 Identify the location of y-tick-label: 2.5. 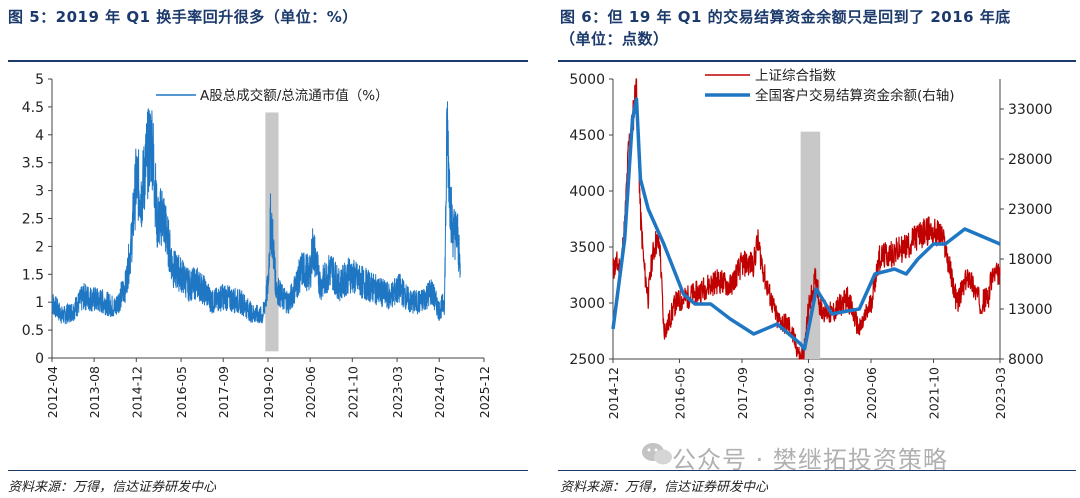
(33, 220).